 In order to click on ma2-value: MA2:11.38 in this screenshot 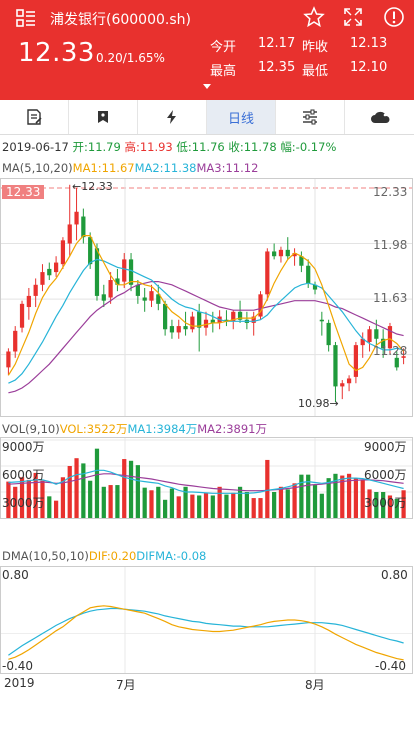, I will do `click(165, 168)`.